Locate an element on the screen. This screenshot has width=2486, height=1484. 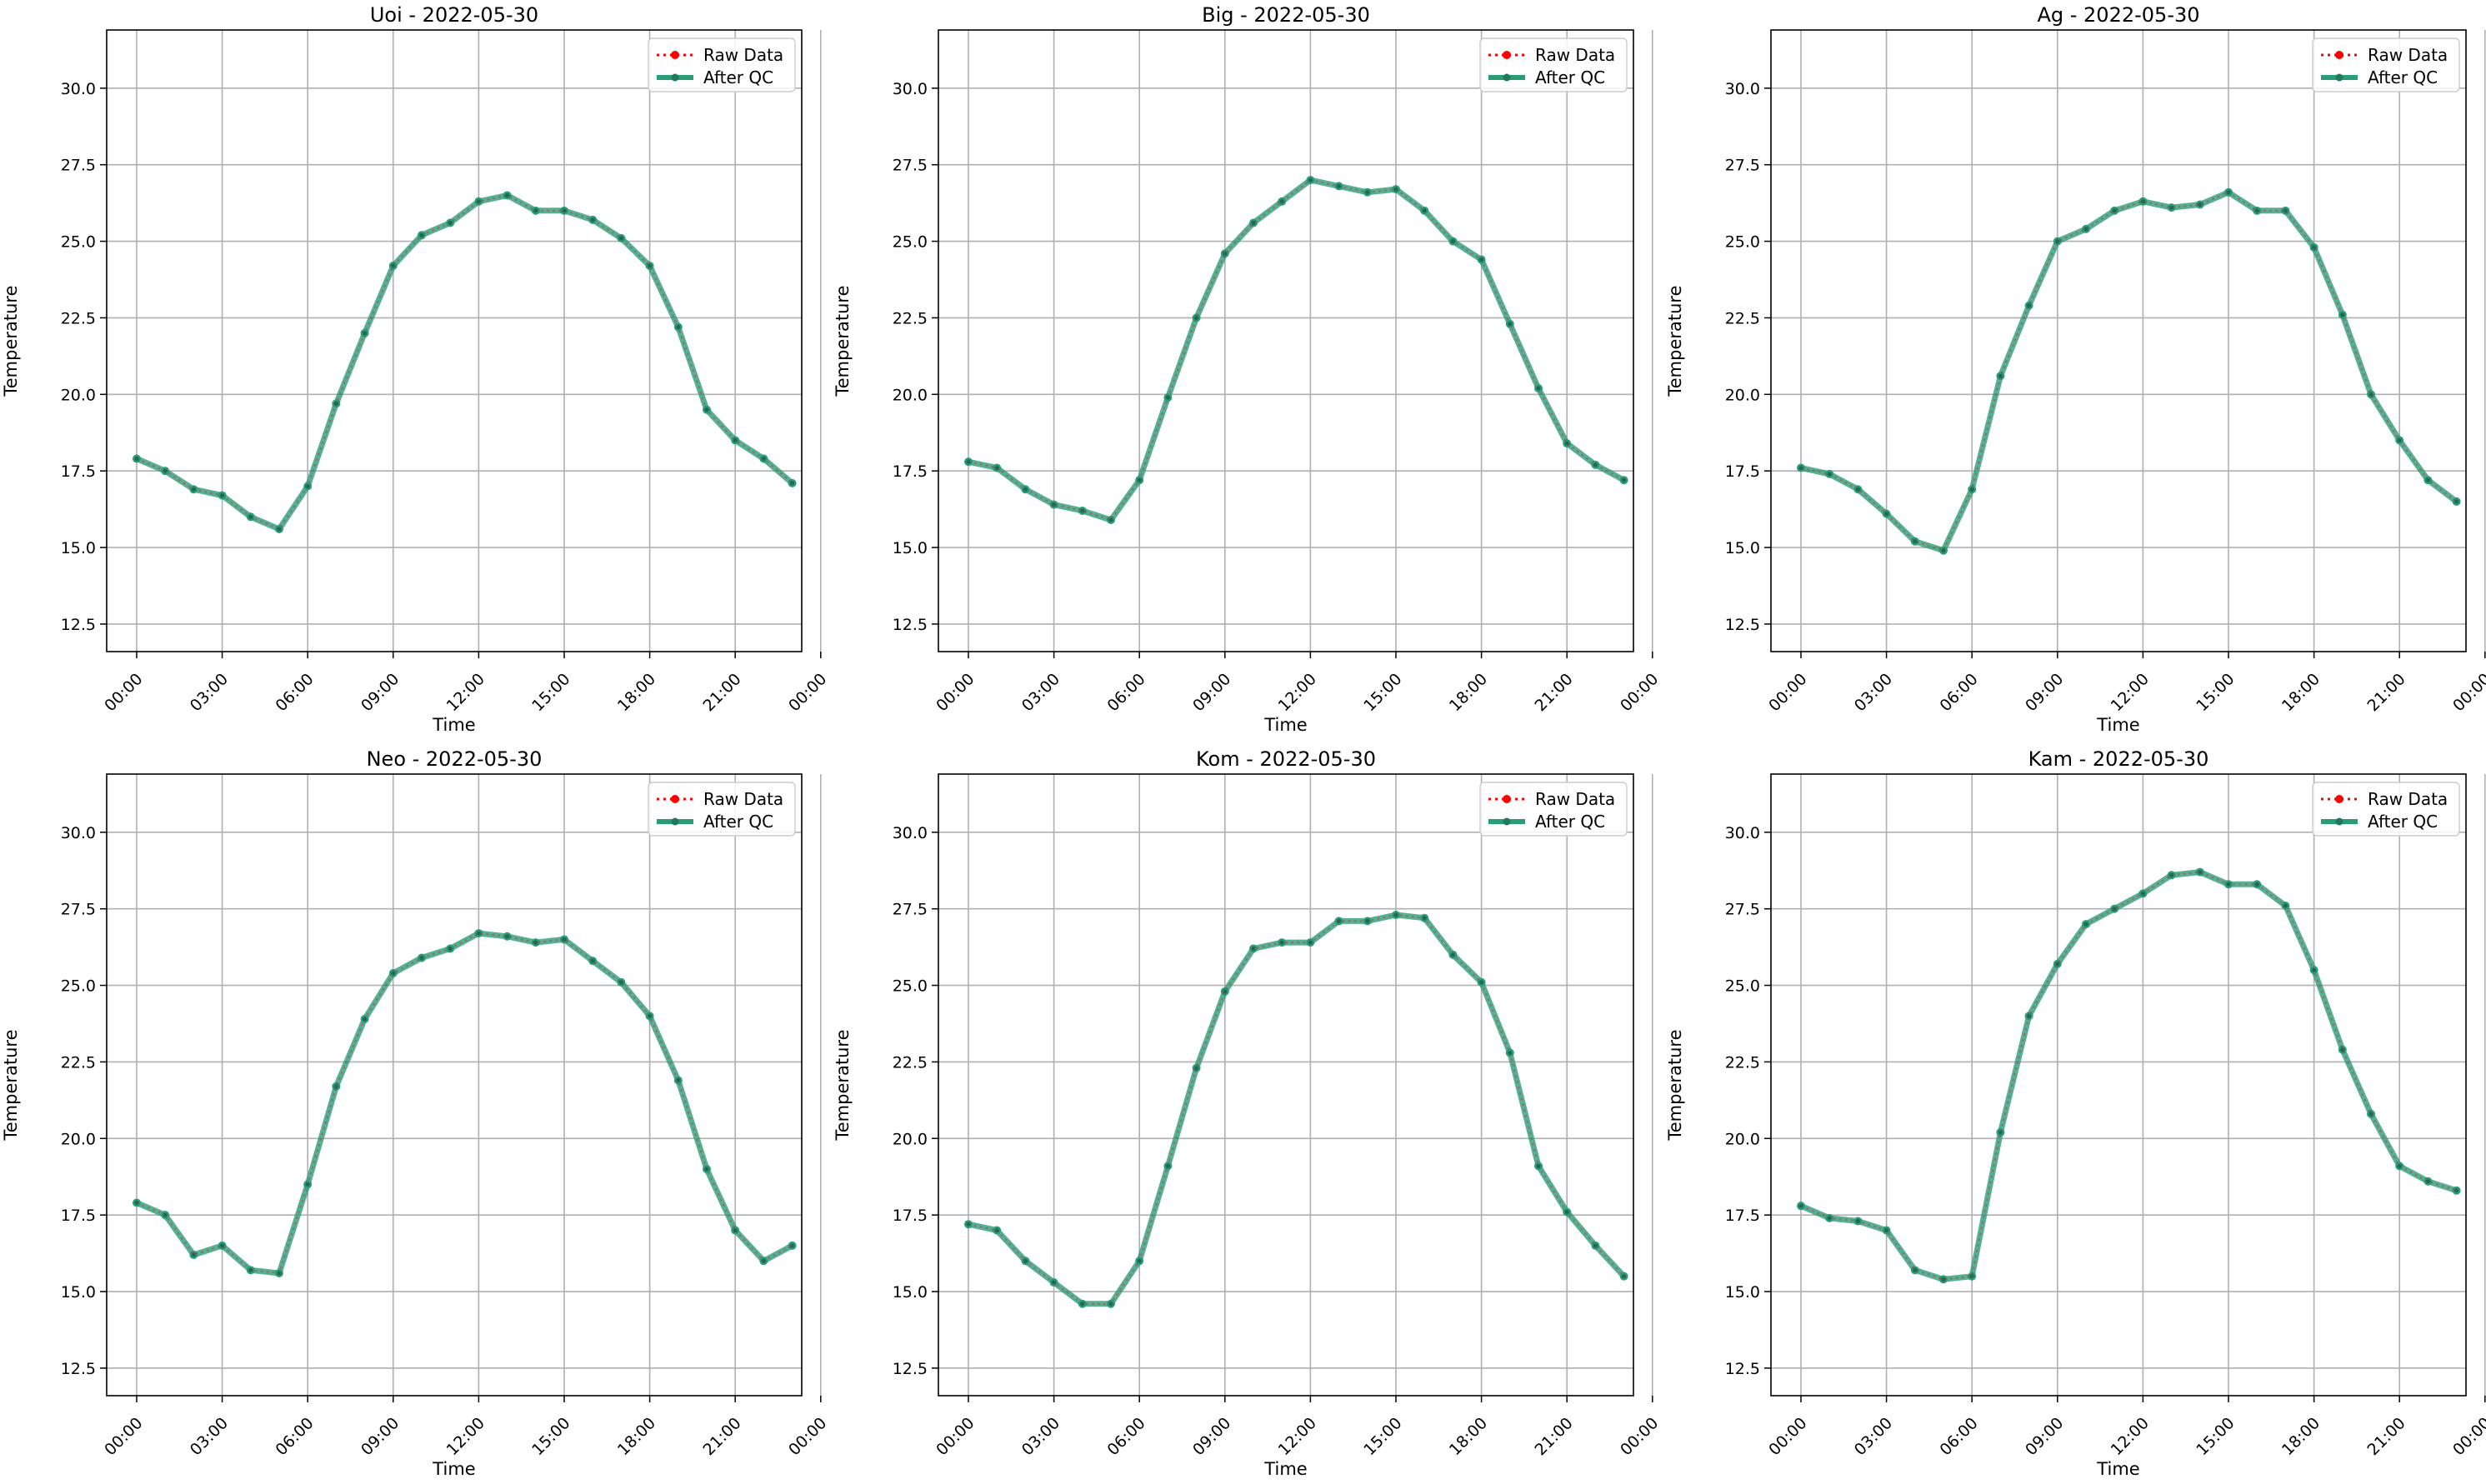
y-tick-label: 20.0 is located at coordinates (910, 1139).